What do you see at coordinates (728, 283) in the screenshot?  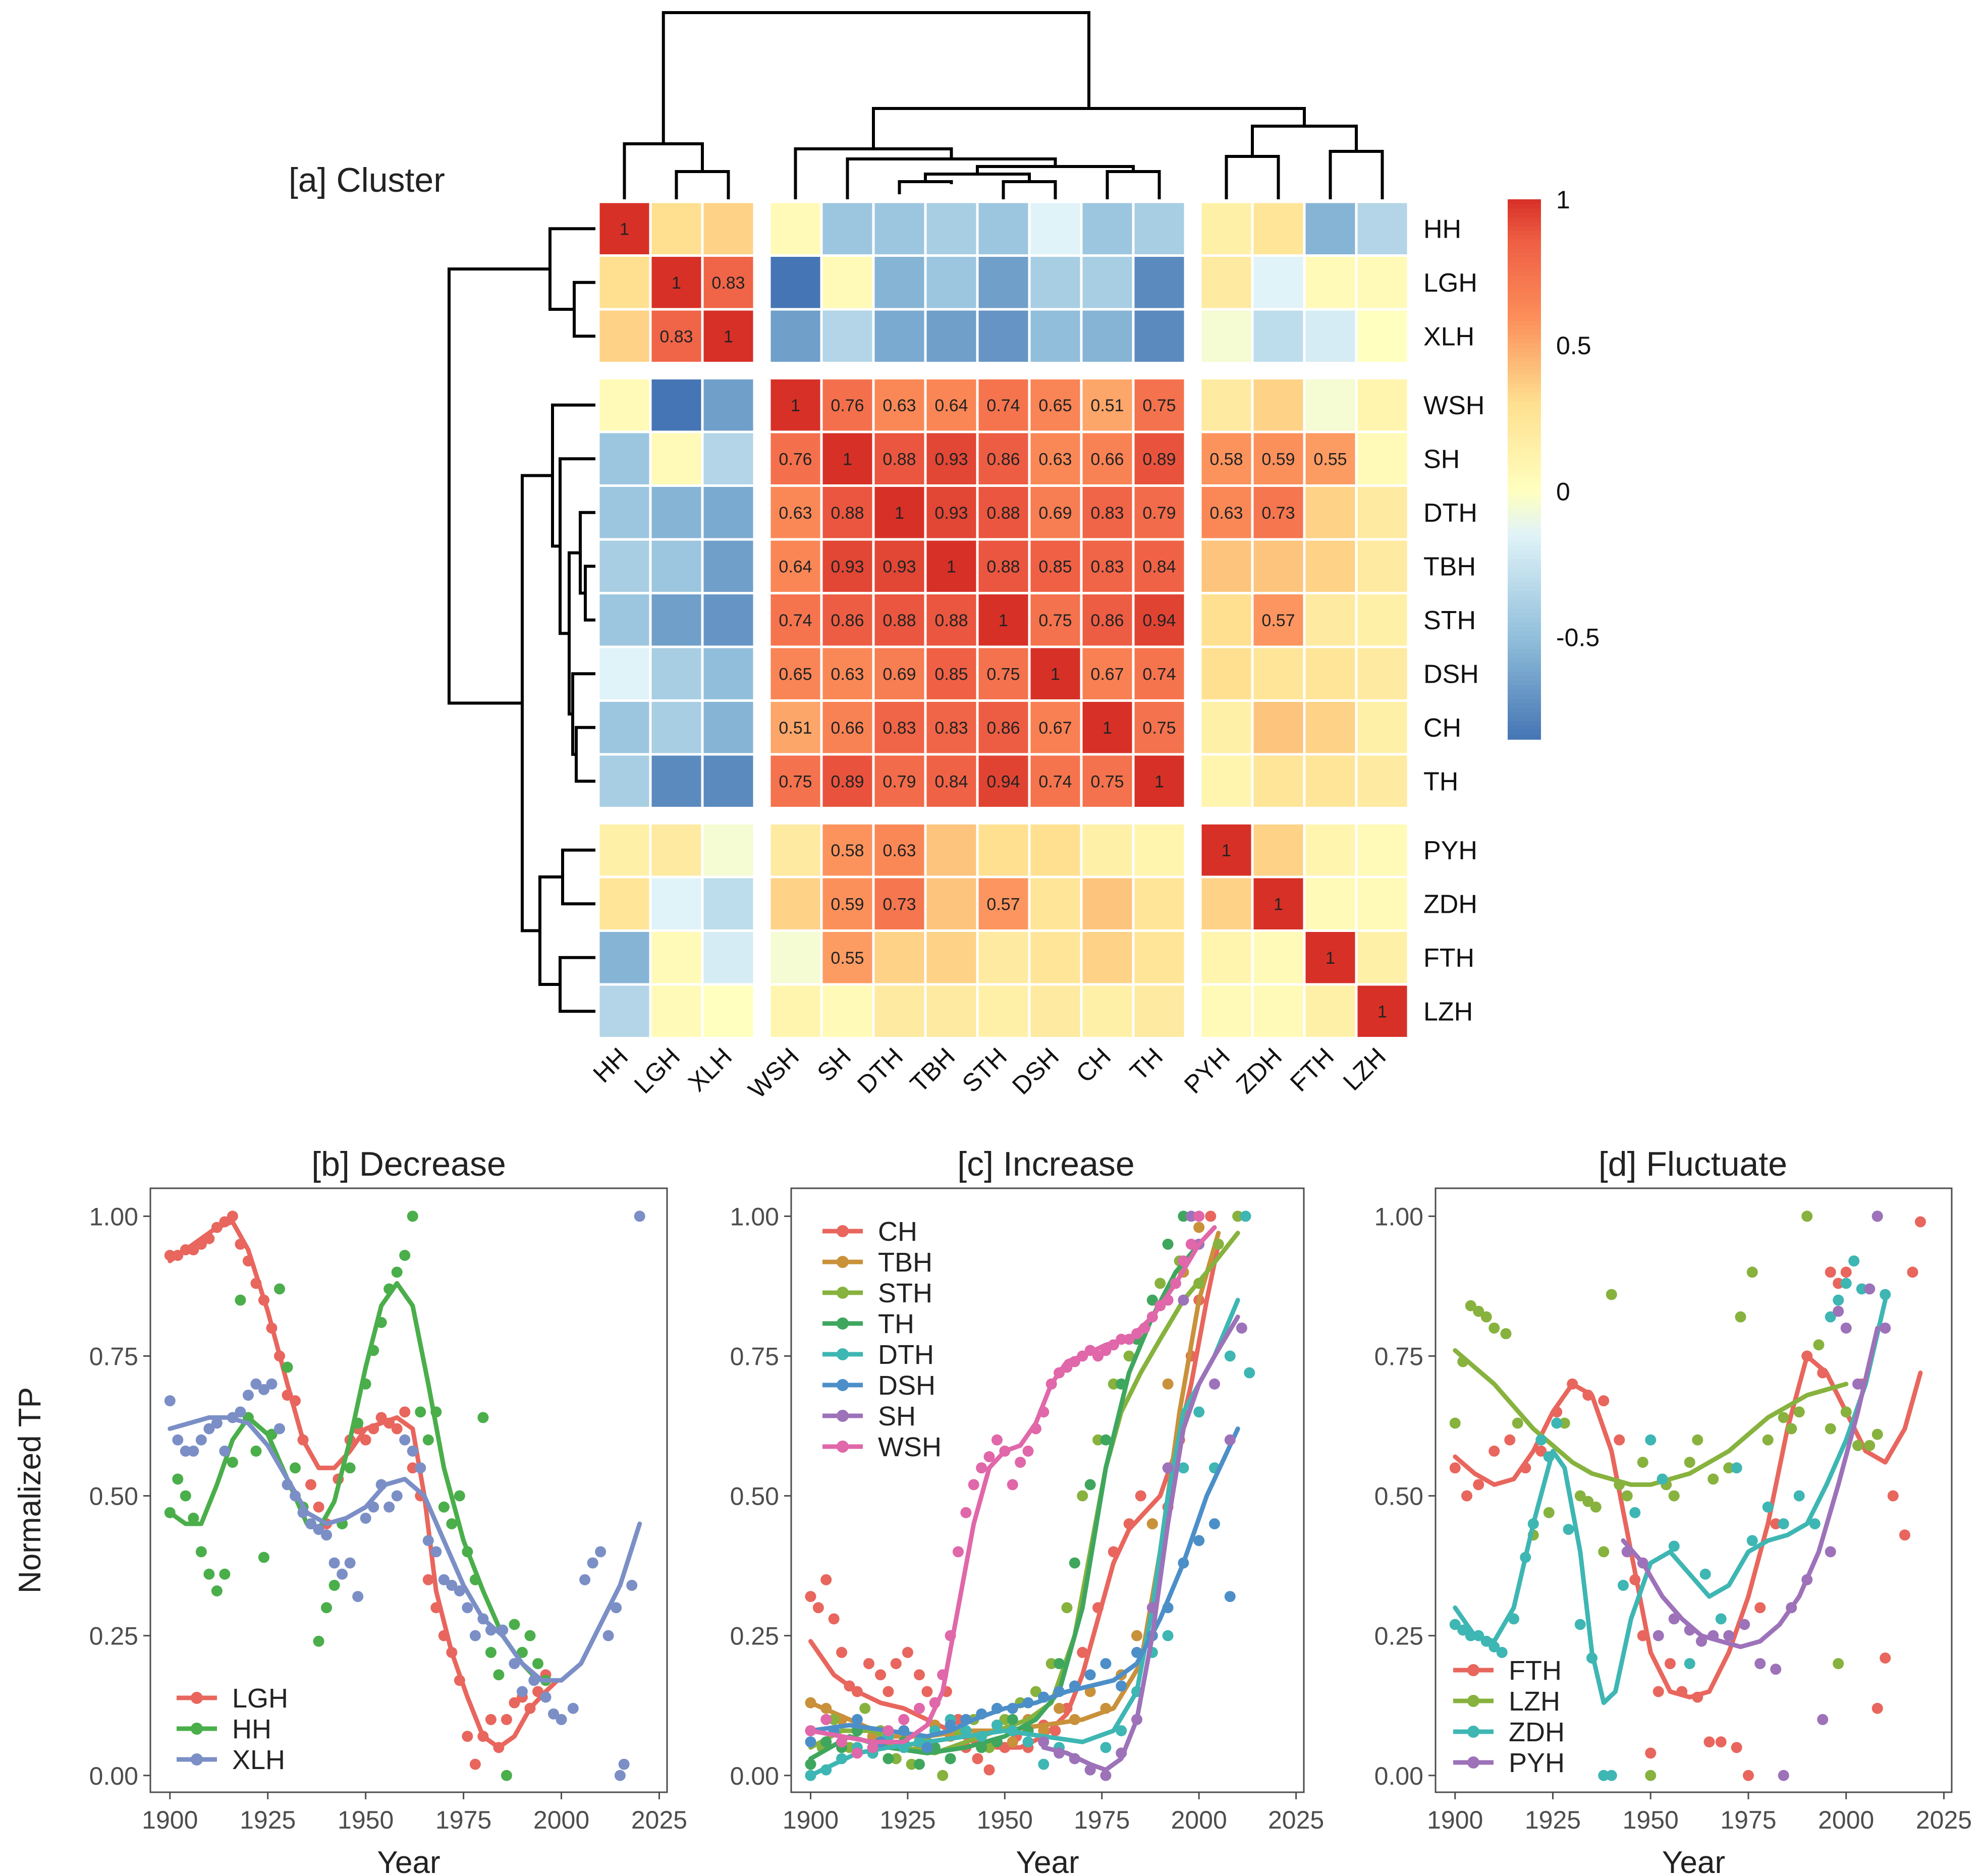 I see `cell-value-lgh-xlh: 0.83` at bounding box center [728, 283].